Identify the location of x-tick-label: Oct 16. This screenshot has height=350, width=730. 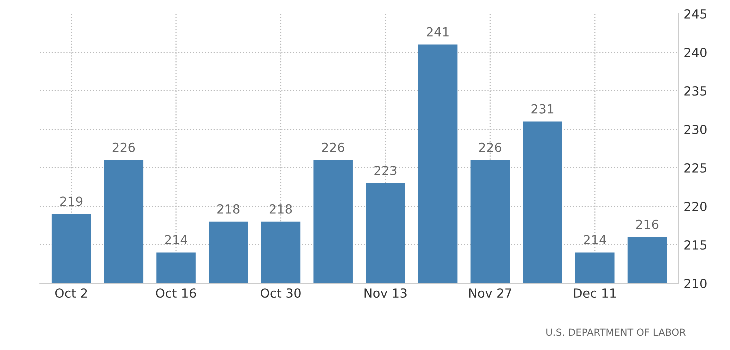
(176, 293).